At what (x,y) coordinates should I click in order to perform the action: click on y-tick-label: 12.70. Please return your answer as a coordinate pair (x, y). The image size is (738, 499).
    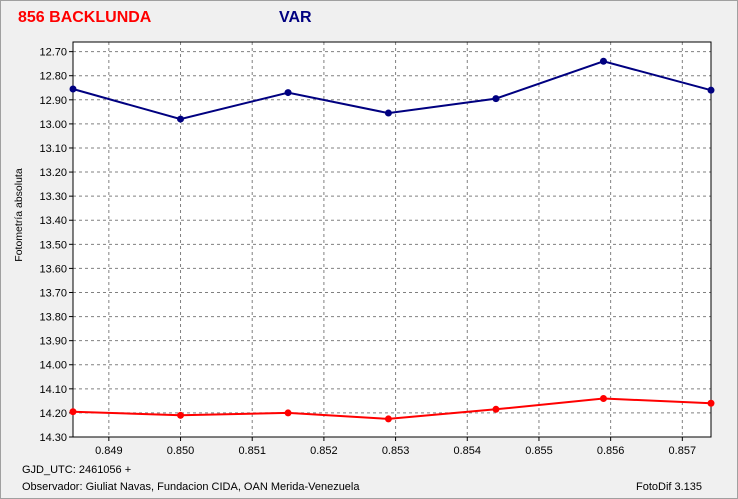
    Looking at the image, I should click on (53, 53).